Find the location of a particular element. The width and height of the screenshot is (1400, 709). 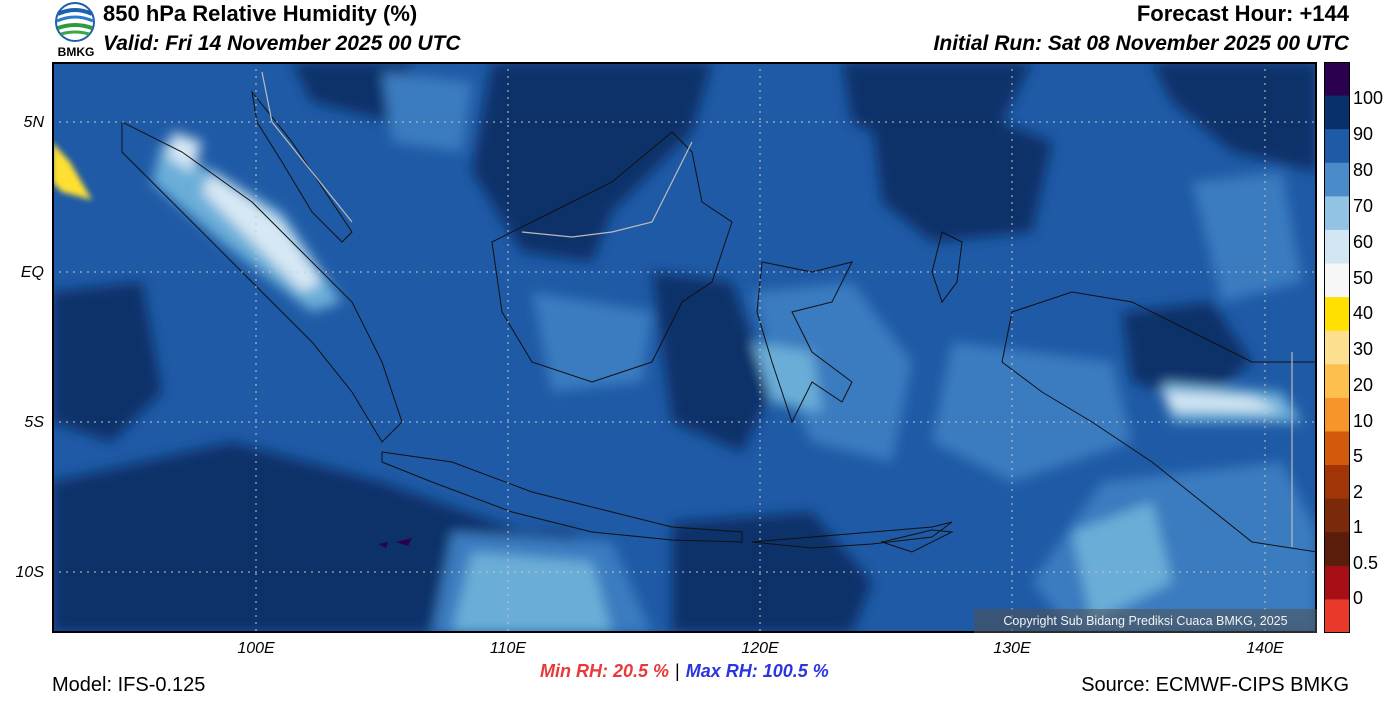

new-guinea-coast is located at coordinates (1159, 422).